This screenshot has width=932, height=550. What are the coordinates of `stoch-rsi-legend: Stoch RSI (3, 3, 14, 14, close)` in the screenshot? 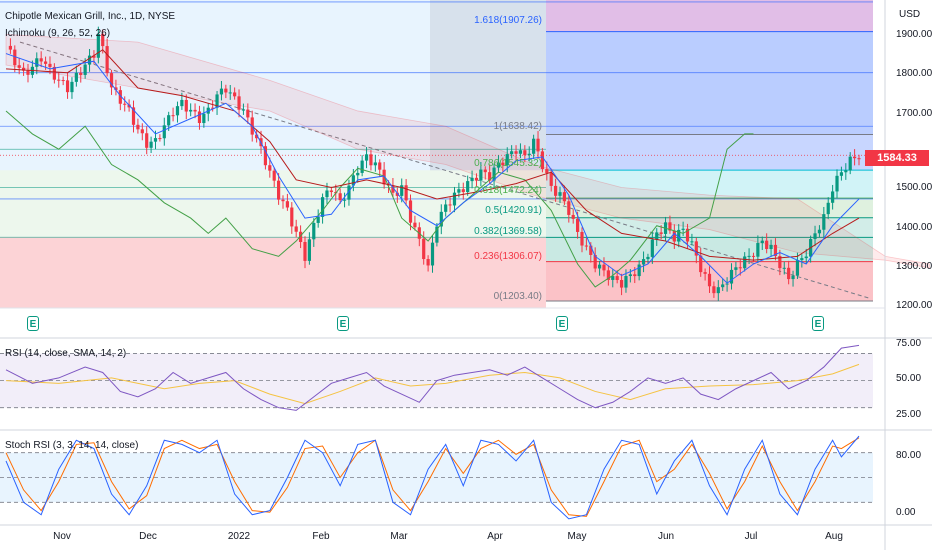 It's located at (72, 445).